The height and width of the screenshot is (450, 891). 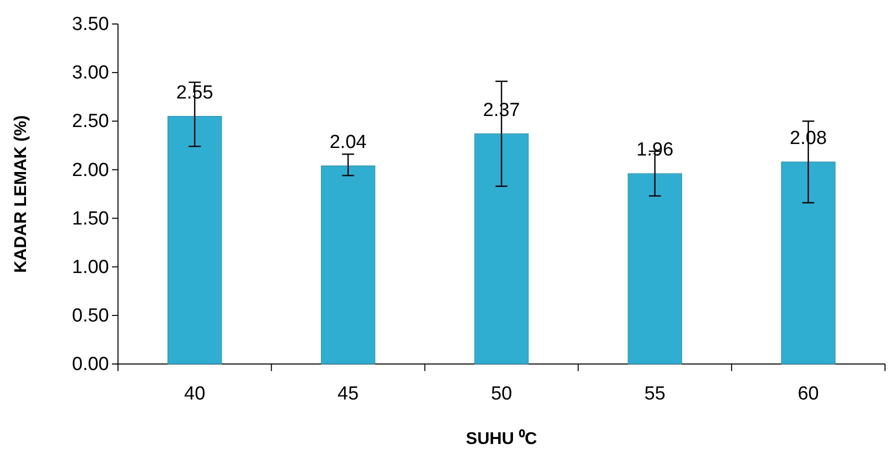 I want to click on y-tick-label: 2.50, so click(x=90, y=121).